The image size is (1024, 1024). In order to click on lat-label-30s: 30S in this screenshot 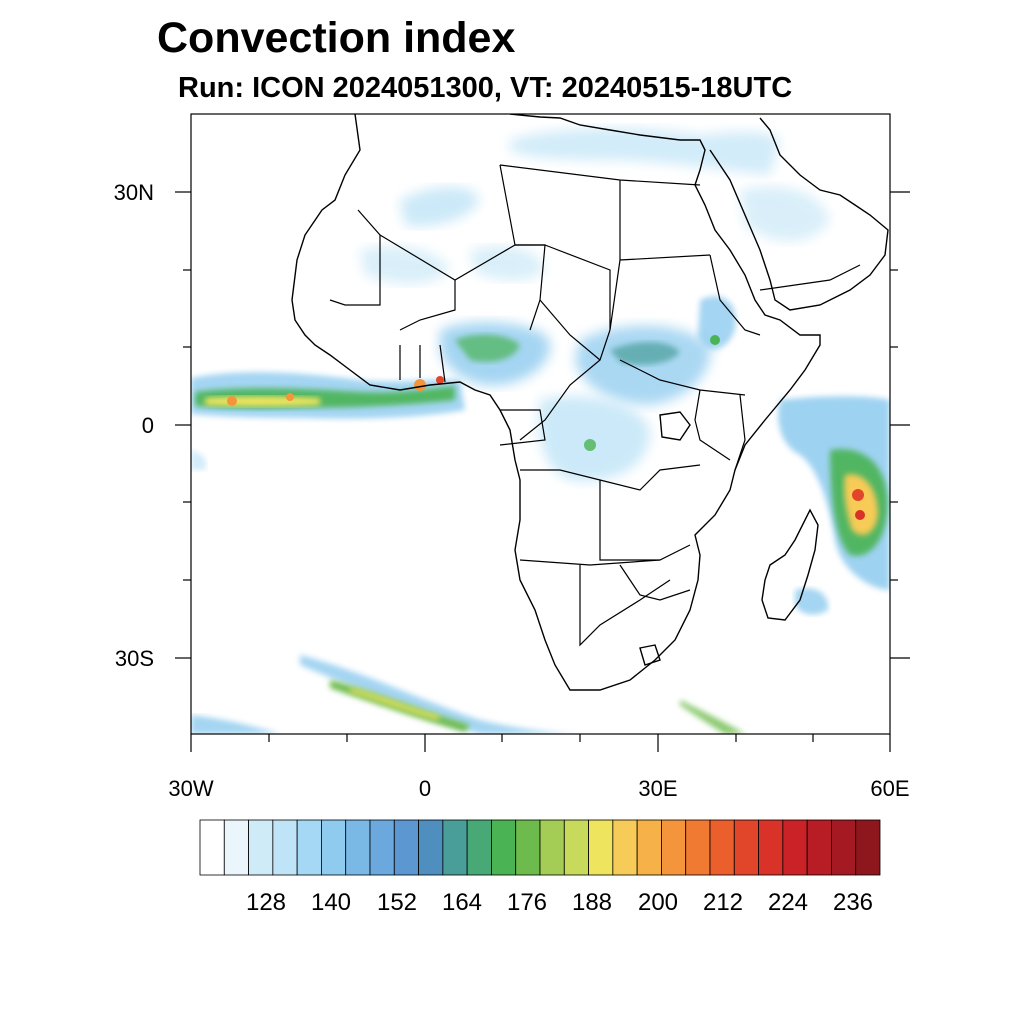, I will do `click(134, 658)`.